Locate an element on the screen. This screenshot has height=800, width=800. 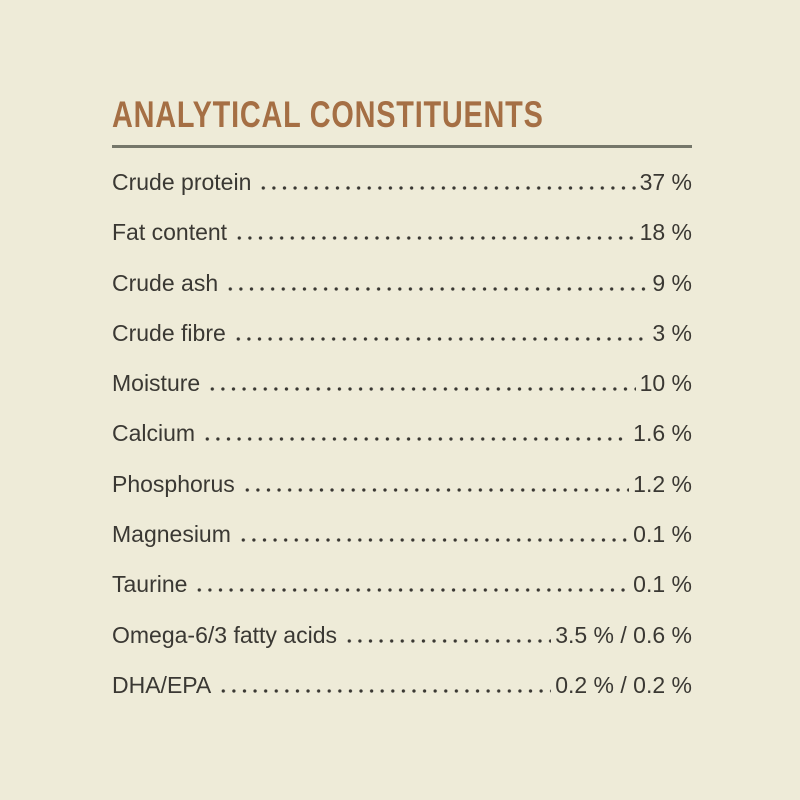
constituent-value: 10 % is located at coordinates (665, 383).